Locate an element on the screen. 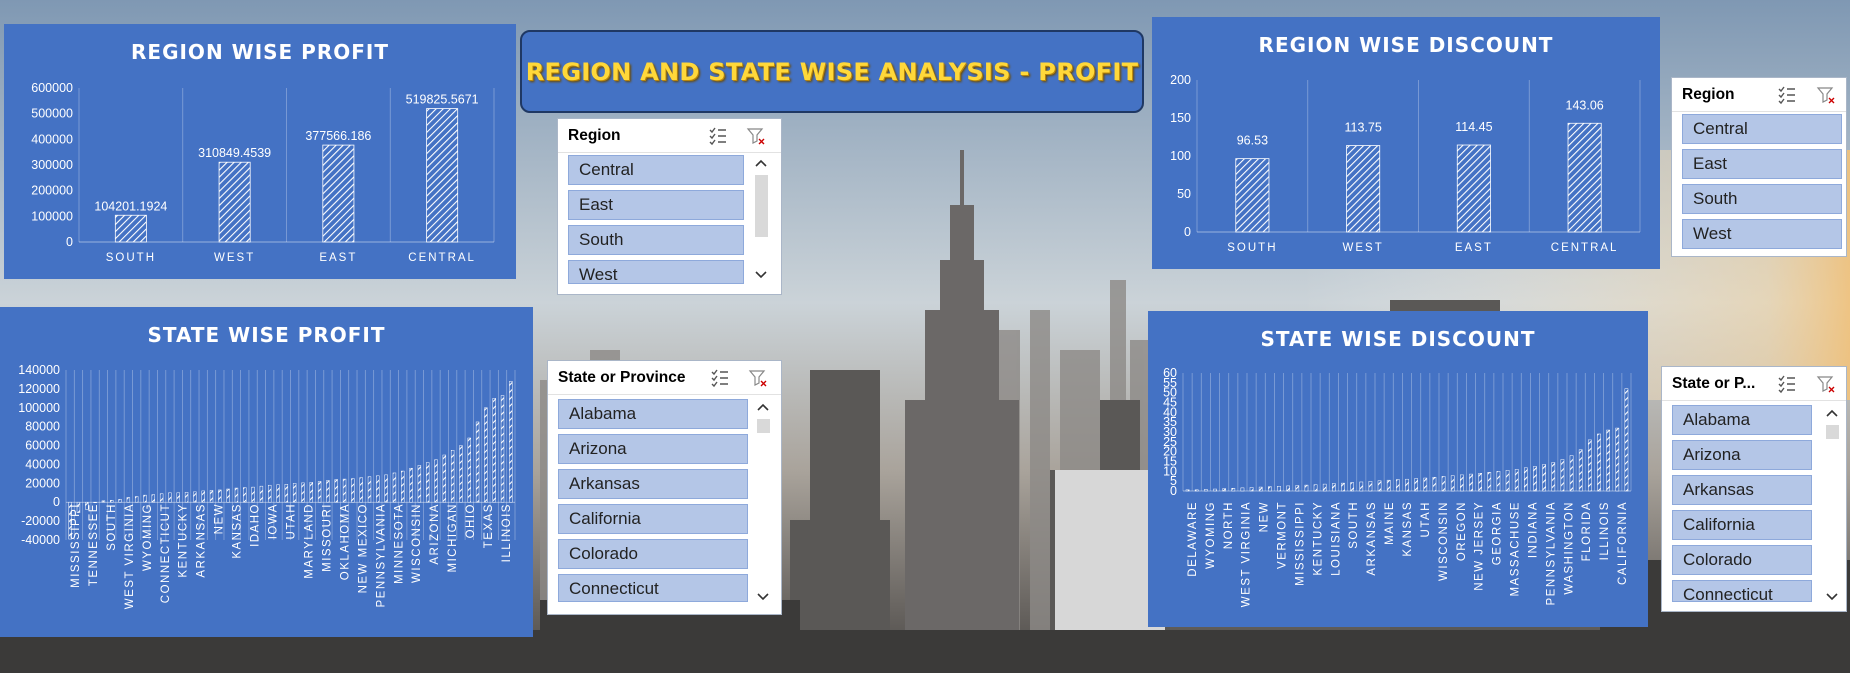  x-tick-label: IDAHO is located at coordinates (256, 525).